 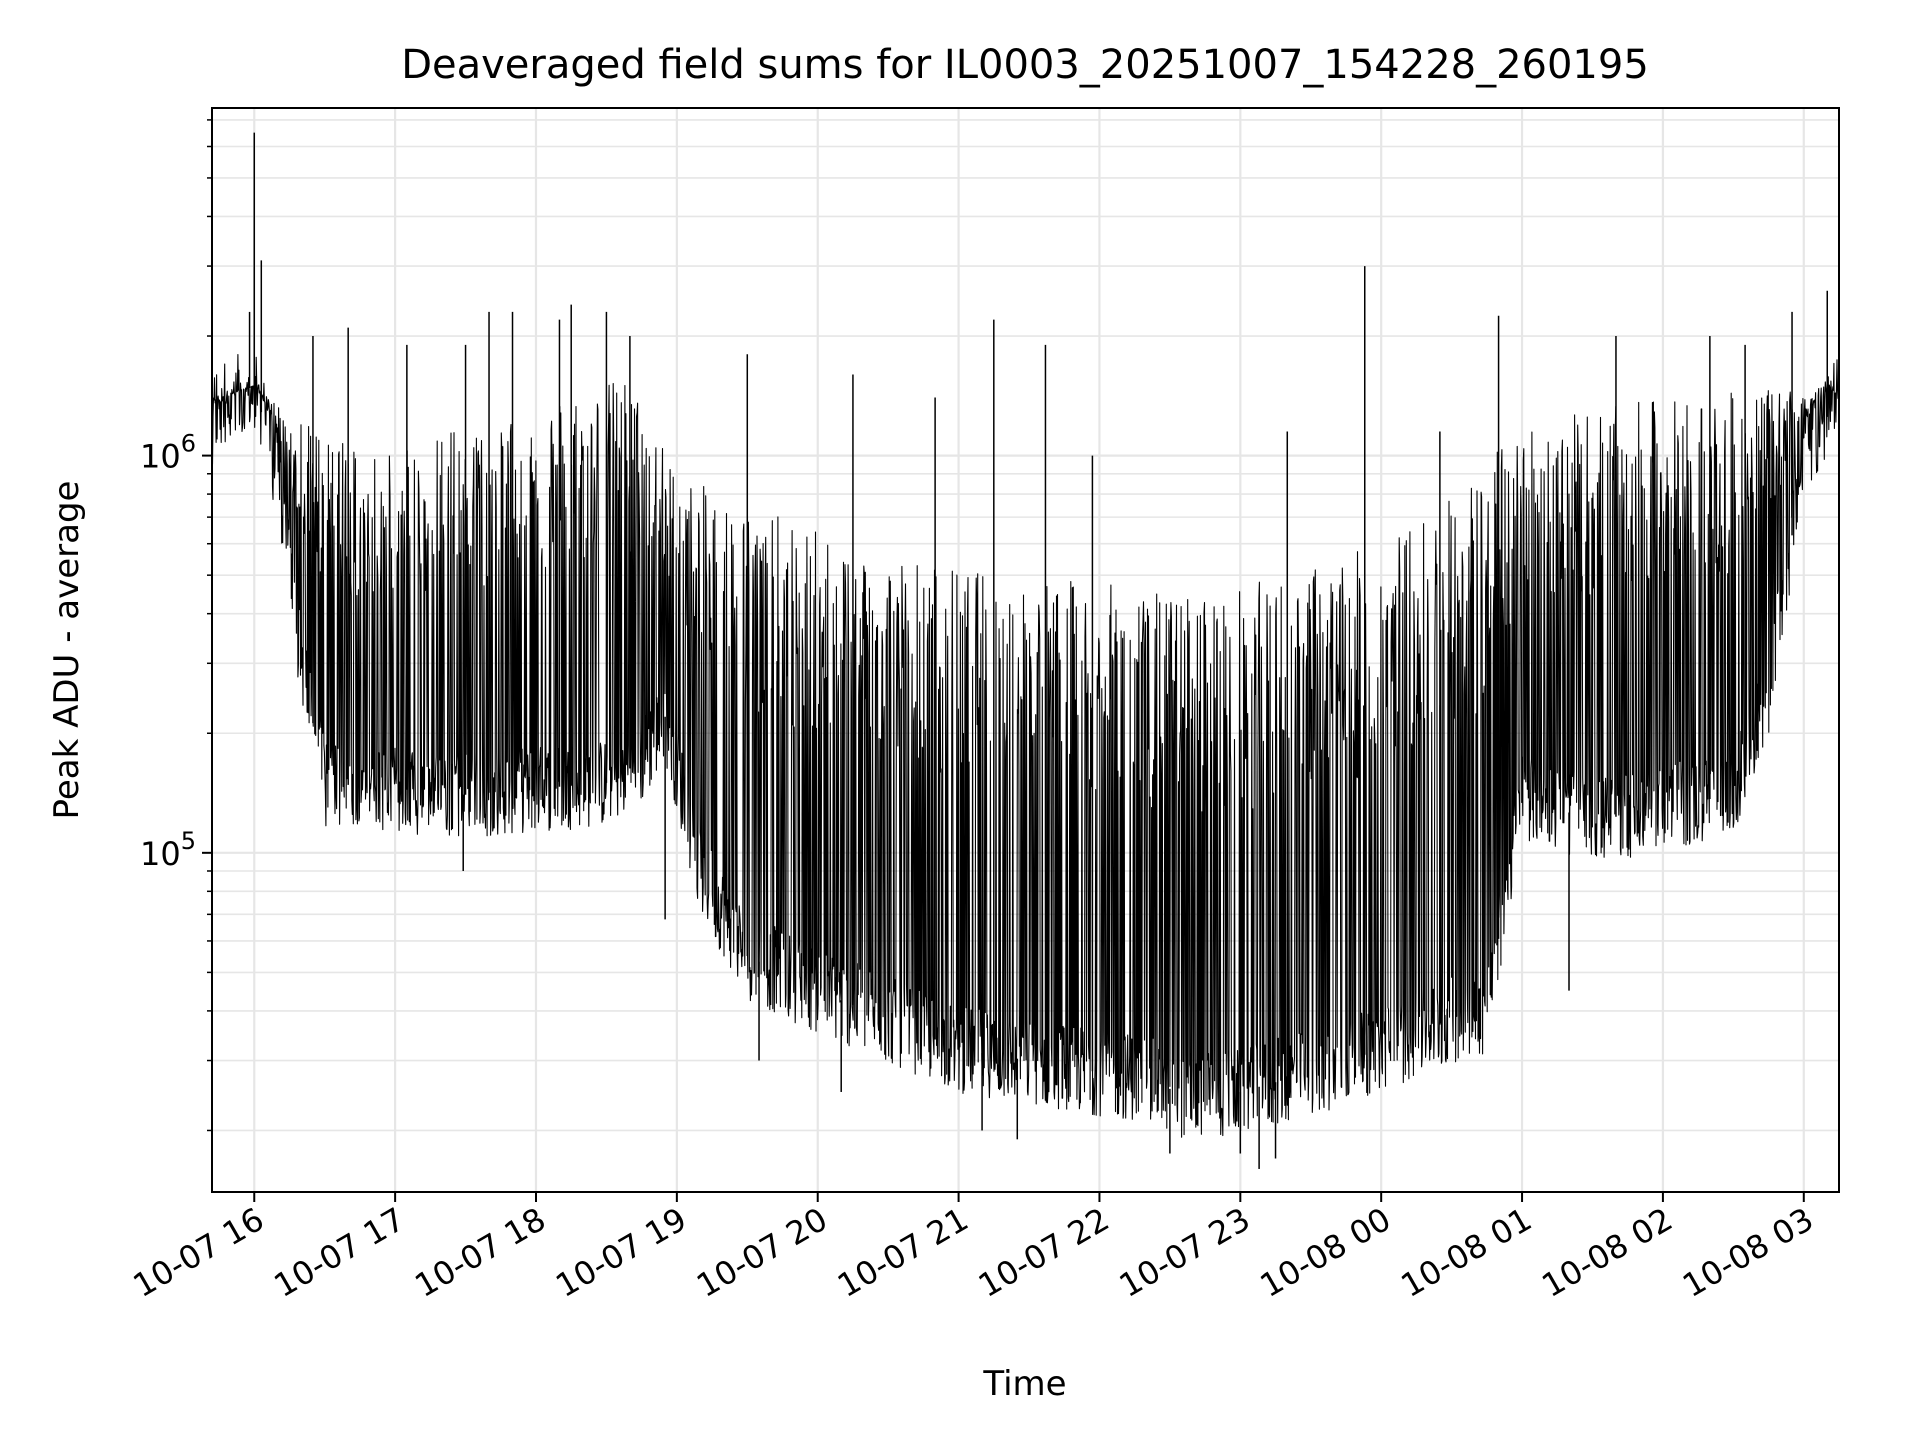 I want to click on x-axis-label: Time, so click(x=1024, y=1384).